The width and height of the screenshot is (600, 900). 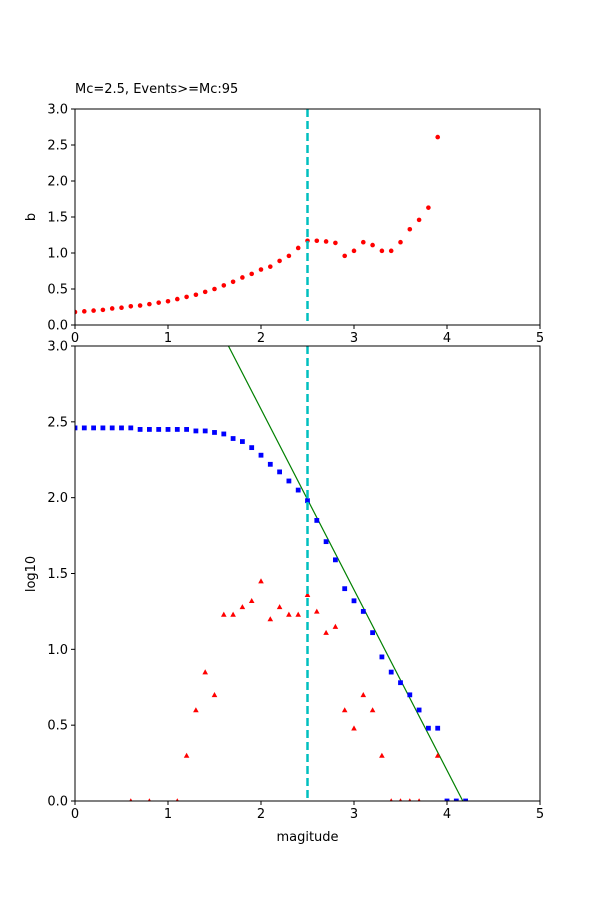 I want to click on bottom-x-axis-label: magitude, so click(x=307, y=837).